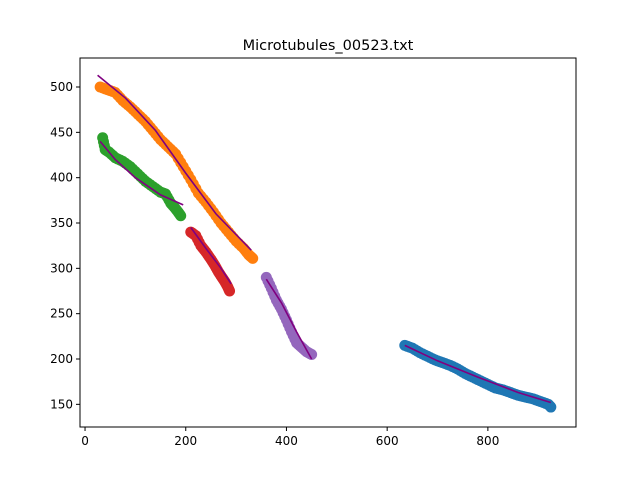 The width and height of the screenshot is (640, 480). I want to click on y-tick-label: 200, so click(61, 359).